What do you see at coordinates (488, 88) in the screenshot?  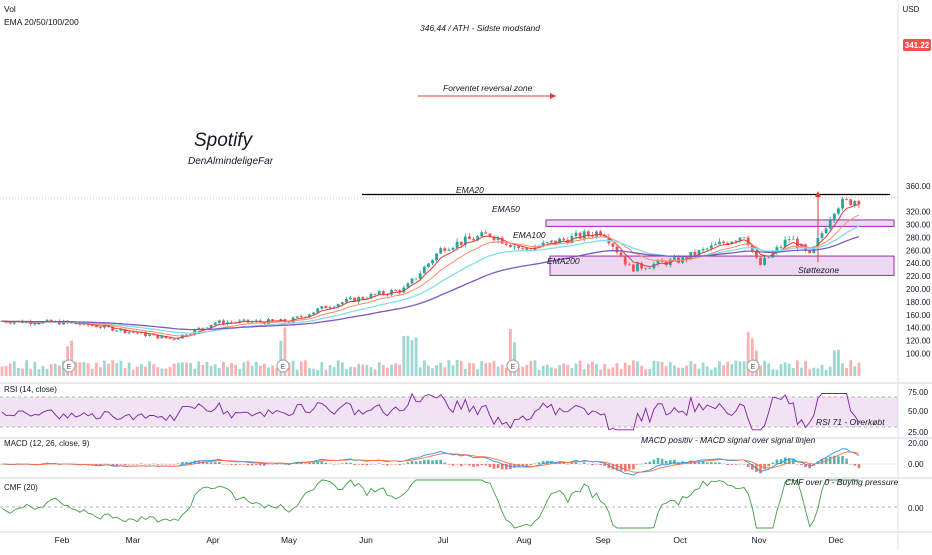 I see `reversal-annotation: Forventet reversal zone` at bounding box center [488, 88].